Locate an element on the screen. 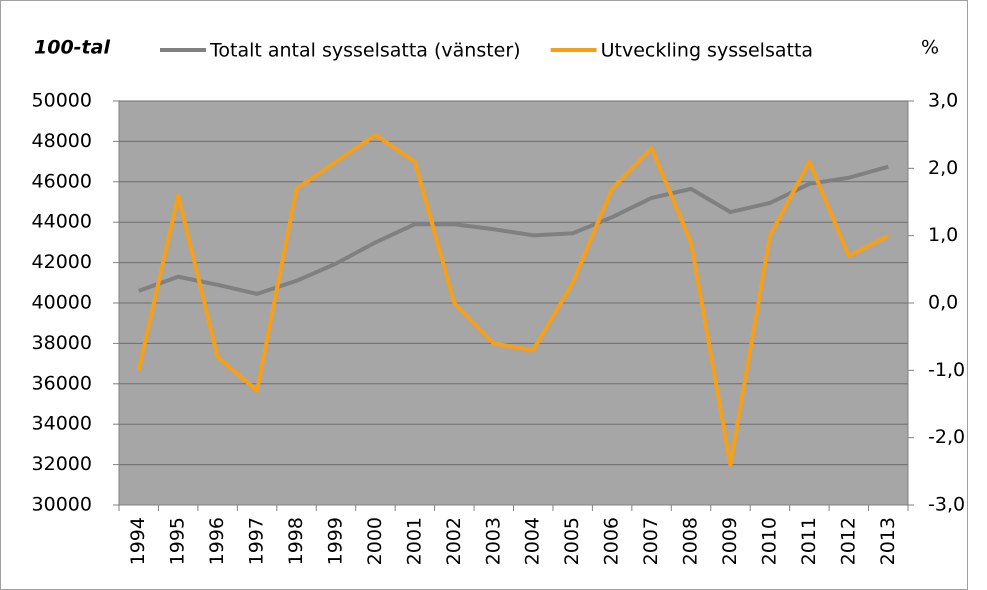  y-tick-label: 50000 is located at coordinates (62, 101).